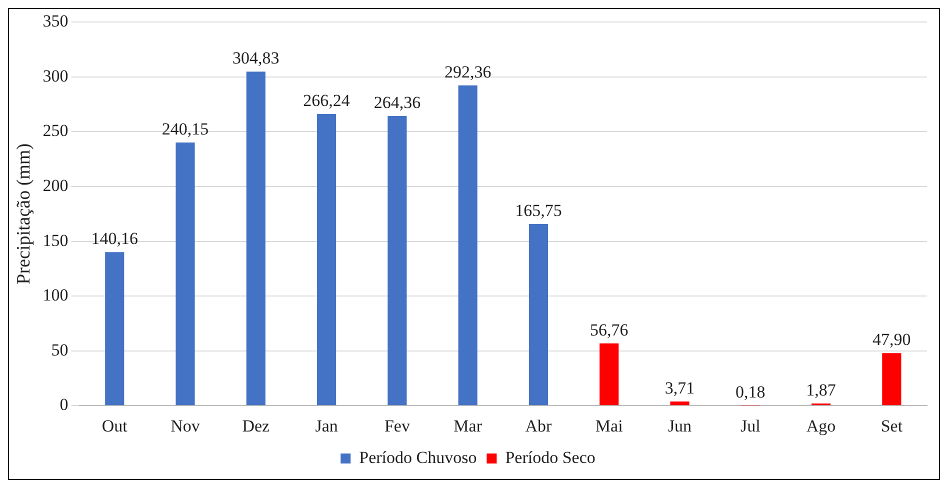 This screenshot has width=951, height=495. I want to click on x-tick-label: Jul, so click(750, 426).